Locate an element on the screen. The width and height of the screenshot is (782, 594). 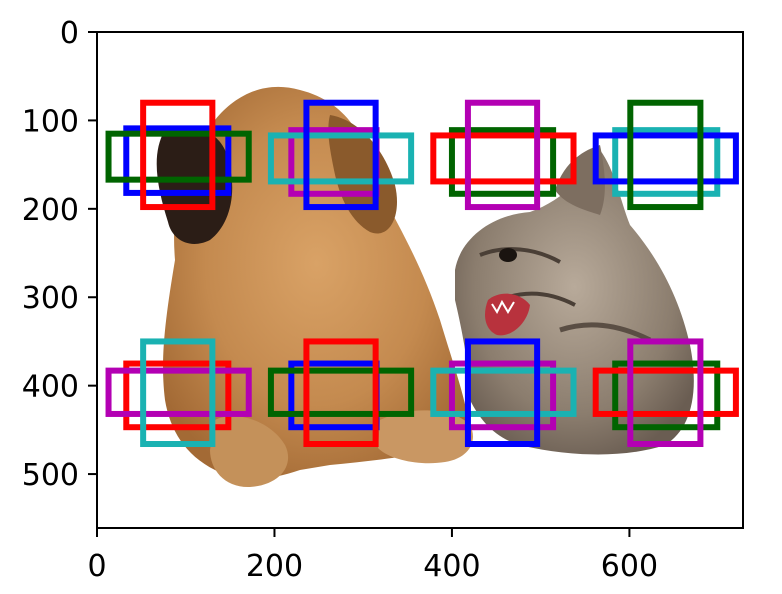
anchor-box-6-blue is located at coordinates (341, 155).